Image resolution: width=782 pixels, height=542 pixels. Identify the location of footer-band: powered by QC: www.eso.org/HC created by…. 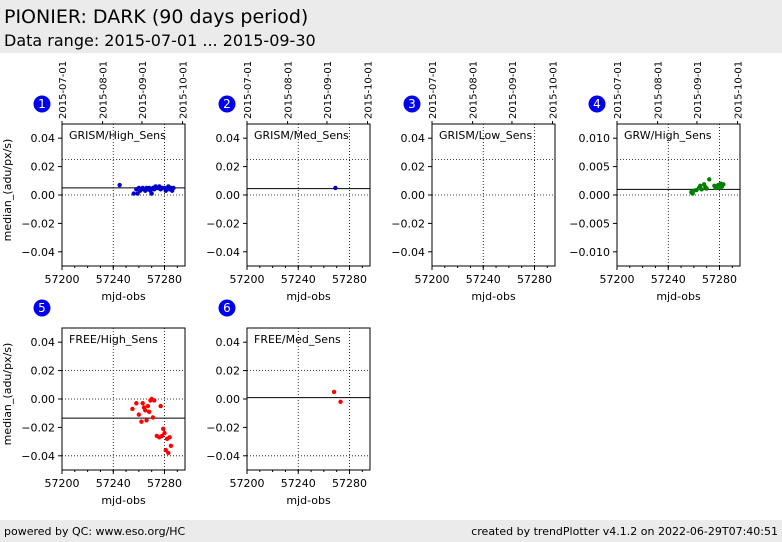
(391, 531).